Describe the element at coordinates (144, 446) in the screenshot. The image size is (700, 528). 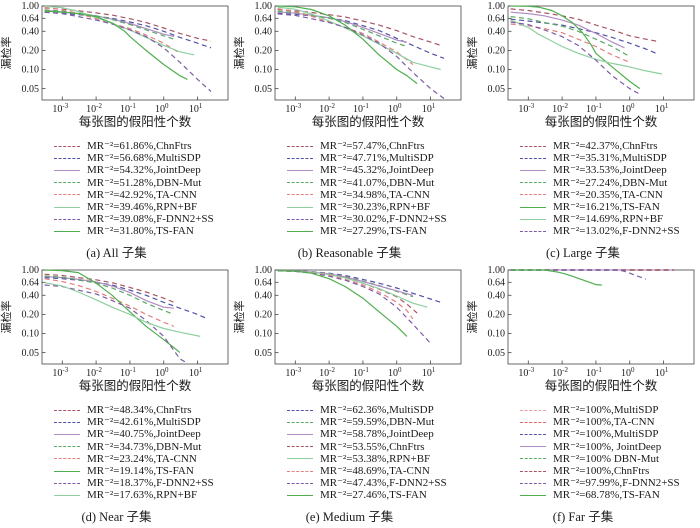
I see `legend-label: MR⁻²=34.73%,DBN-Mut` at that location.